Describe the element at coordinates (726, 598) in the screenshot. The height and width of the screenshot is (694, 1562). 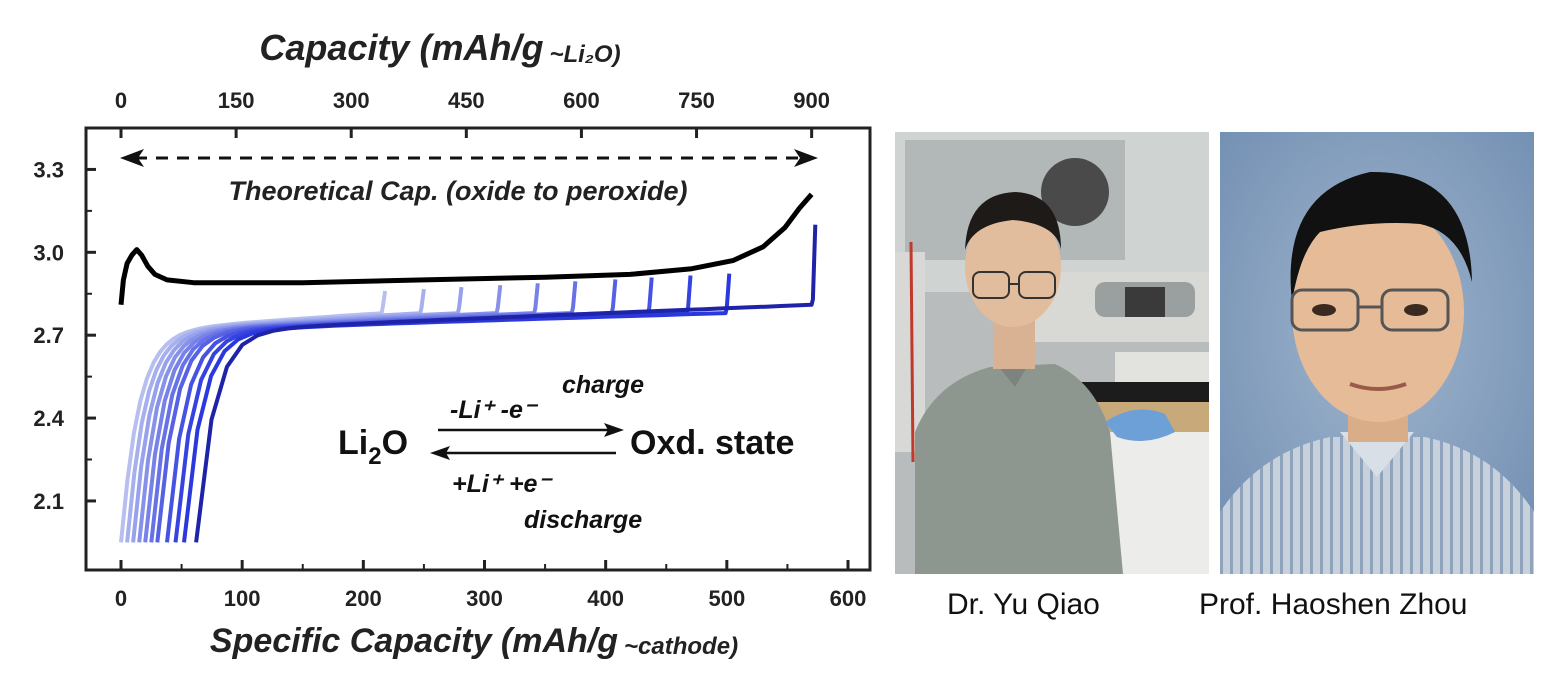
I see `x-tick-label: 500` at that location.